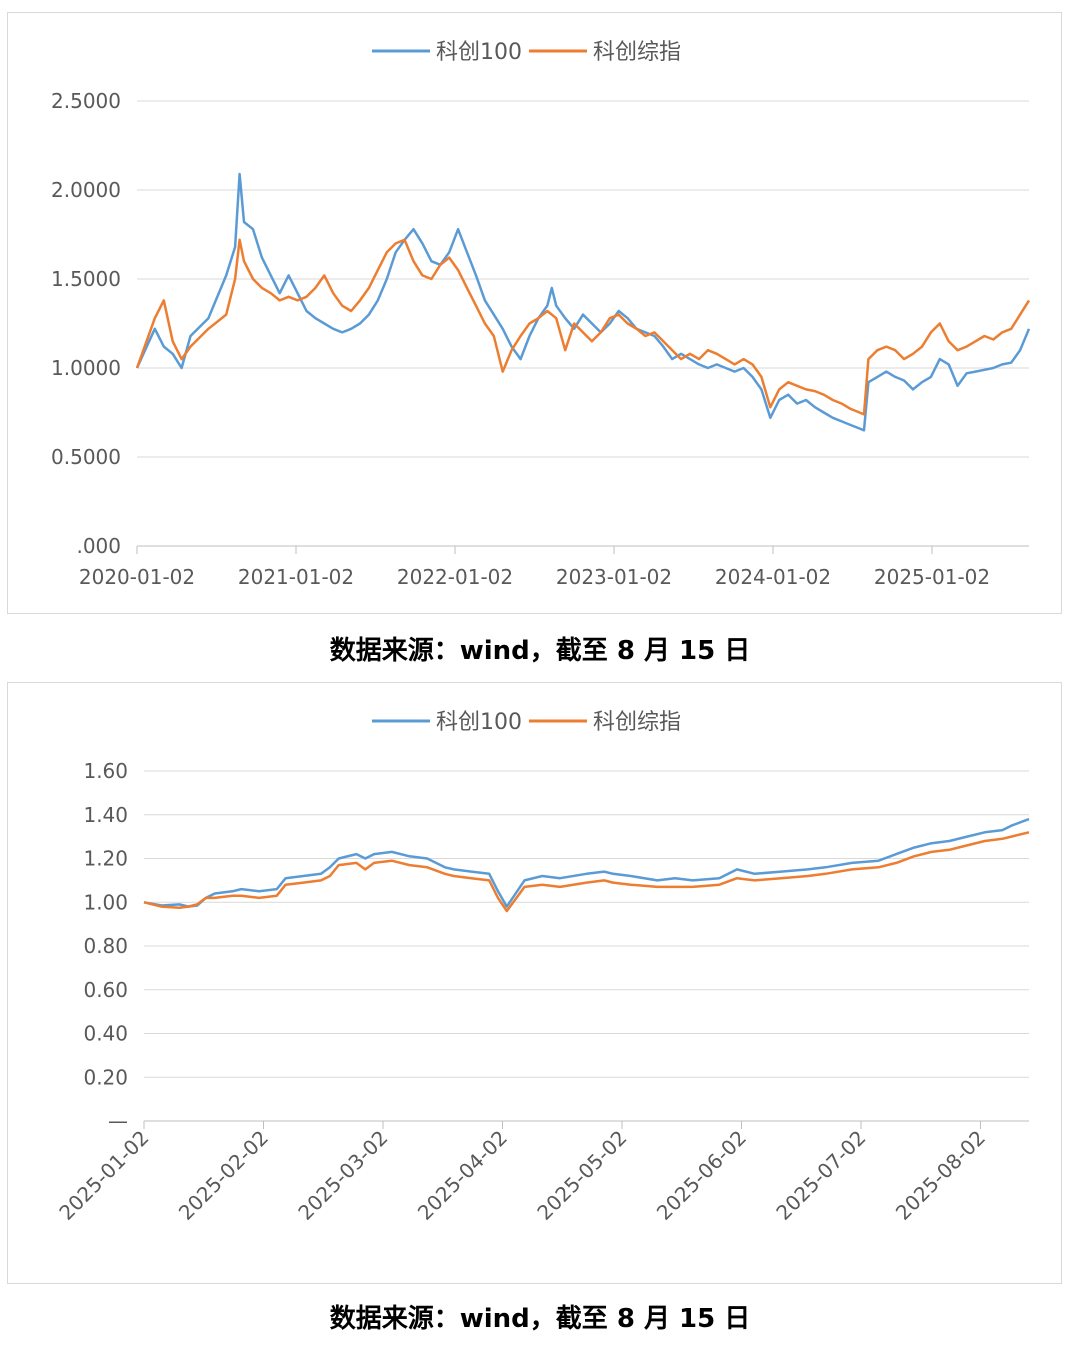  Describe the element at coordinates (86, 279) in the screenshot. I see `y-tick-label: 1.5000` at that location.